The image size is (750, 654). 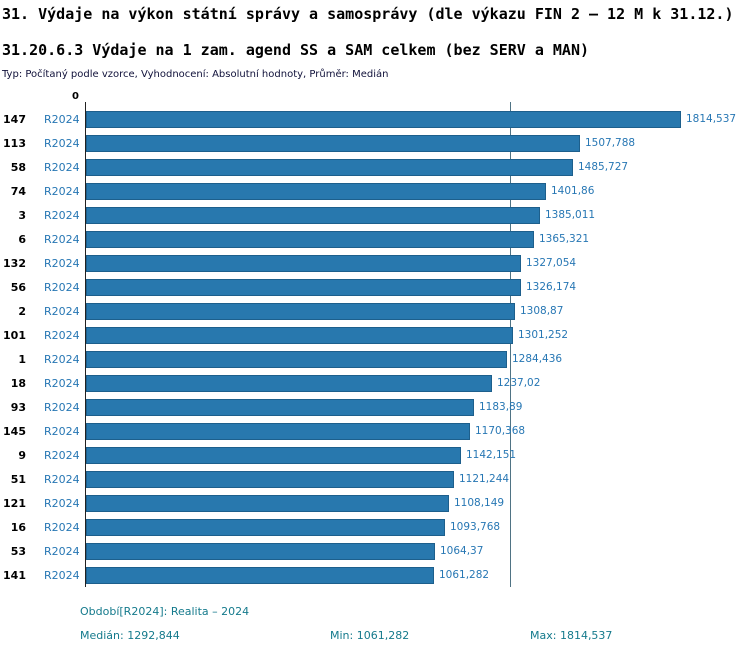 What do you see at coordinates (418, 167) in the screenshot?
I see `bar-track: 1485,727` at bounding box center [418, 167].